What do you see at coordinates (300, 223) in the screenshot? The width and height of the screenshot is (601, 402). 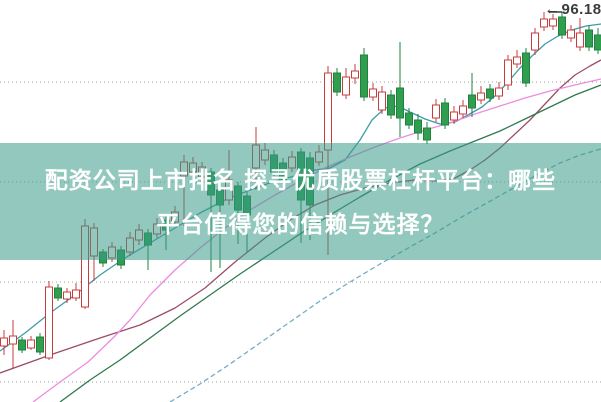 I see `headline-line-2: 平台值得您的信赖与选择？` at bounding box center [300, 223].